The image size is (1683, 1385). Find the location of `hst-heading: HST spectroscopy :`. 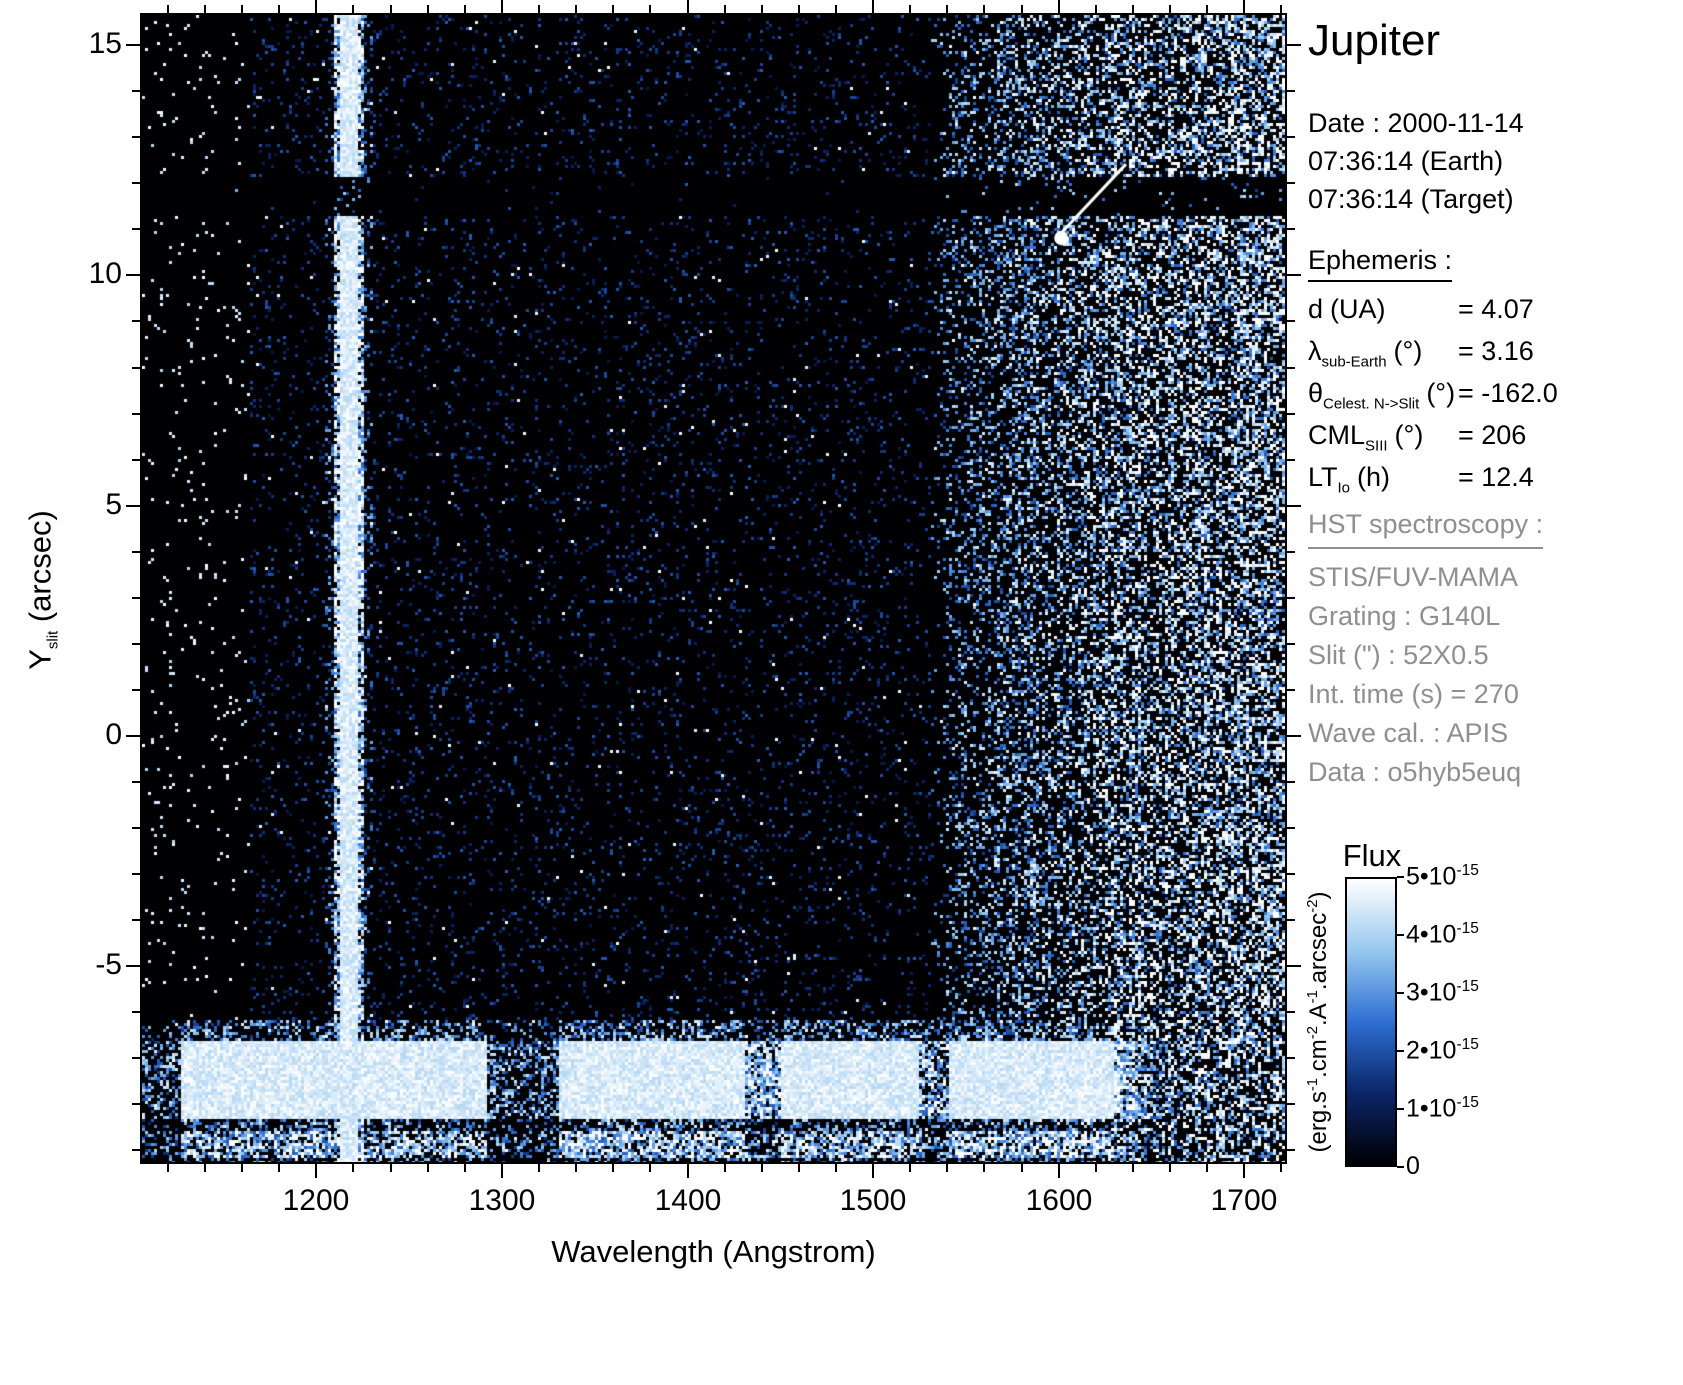

hst-heading: HST spectroscopy : is located at coordinates (1426, 527).